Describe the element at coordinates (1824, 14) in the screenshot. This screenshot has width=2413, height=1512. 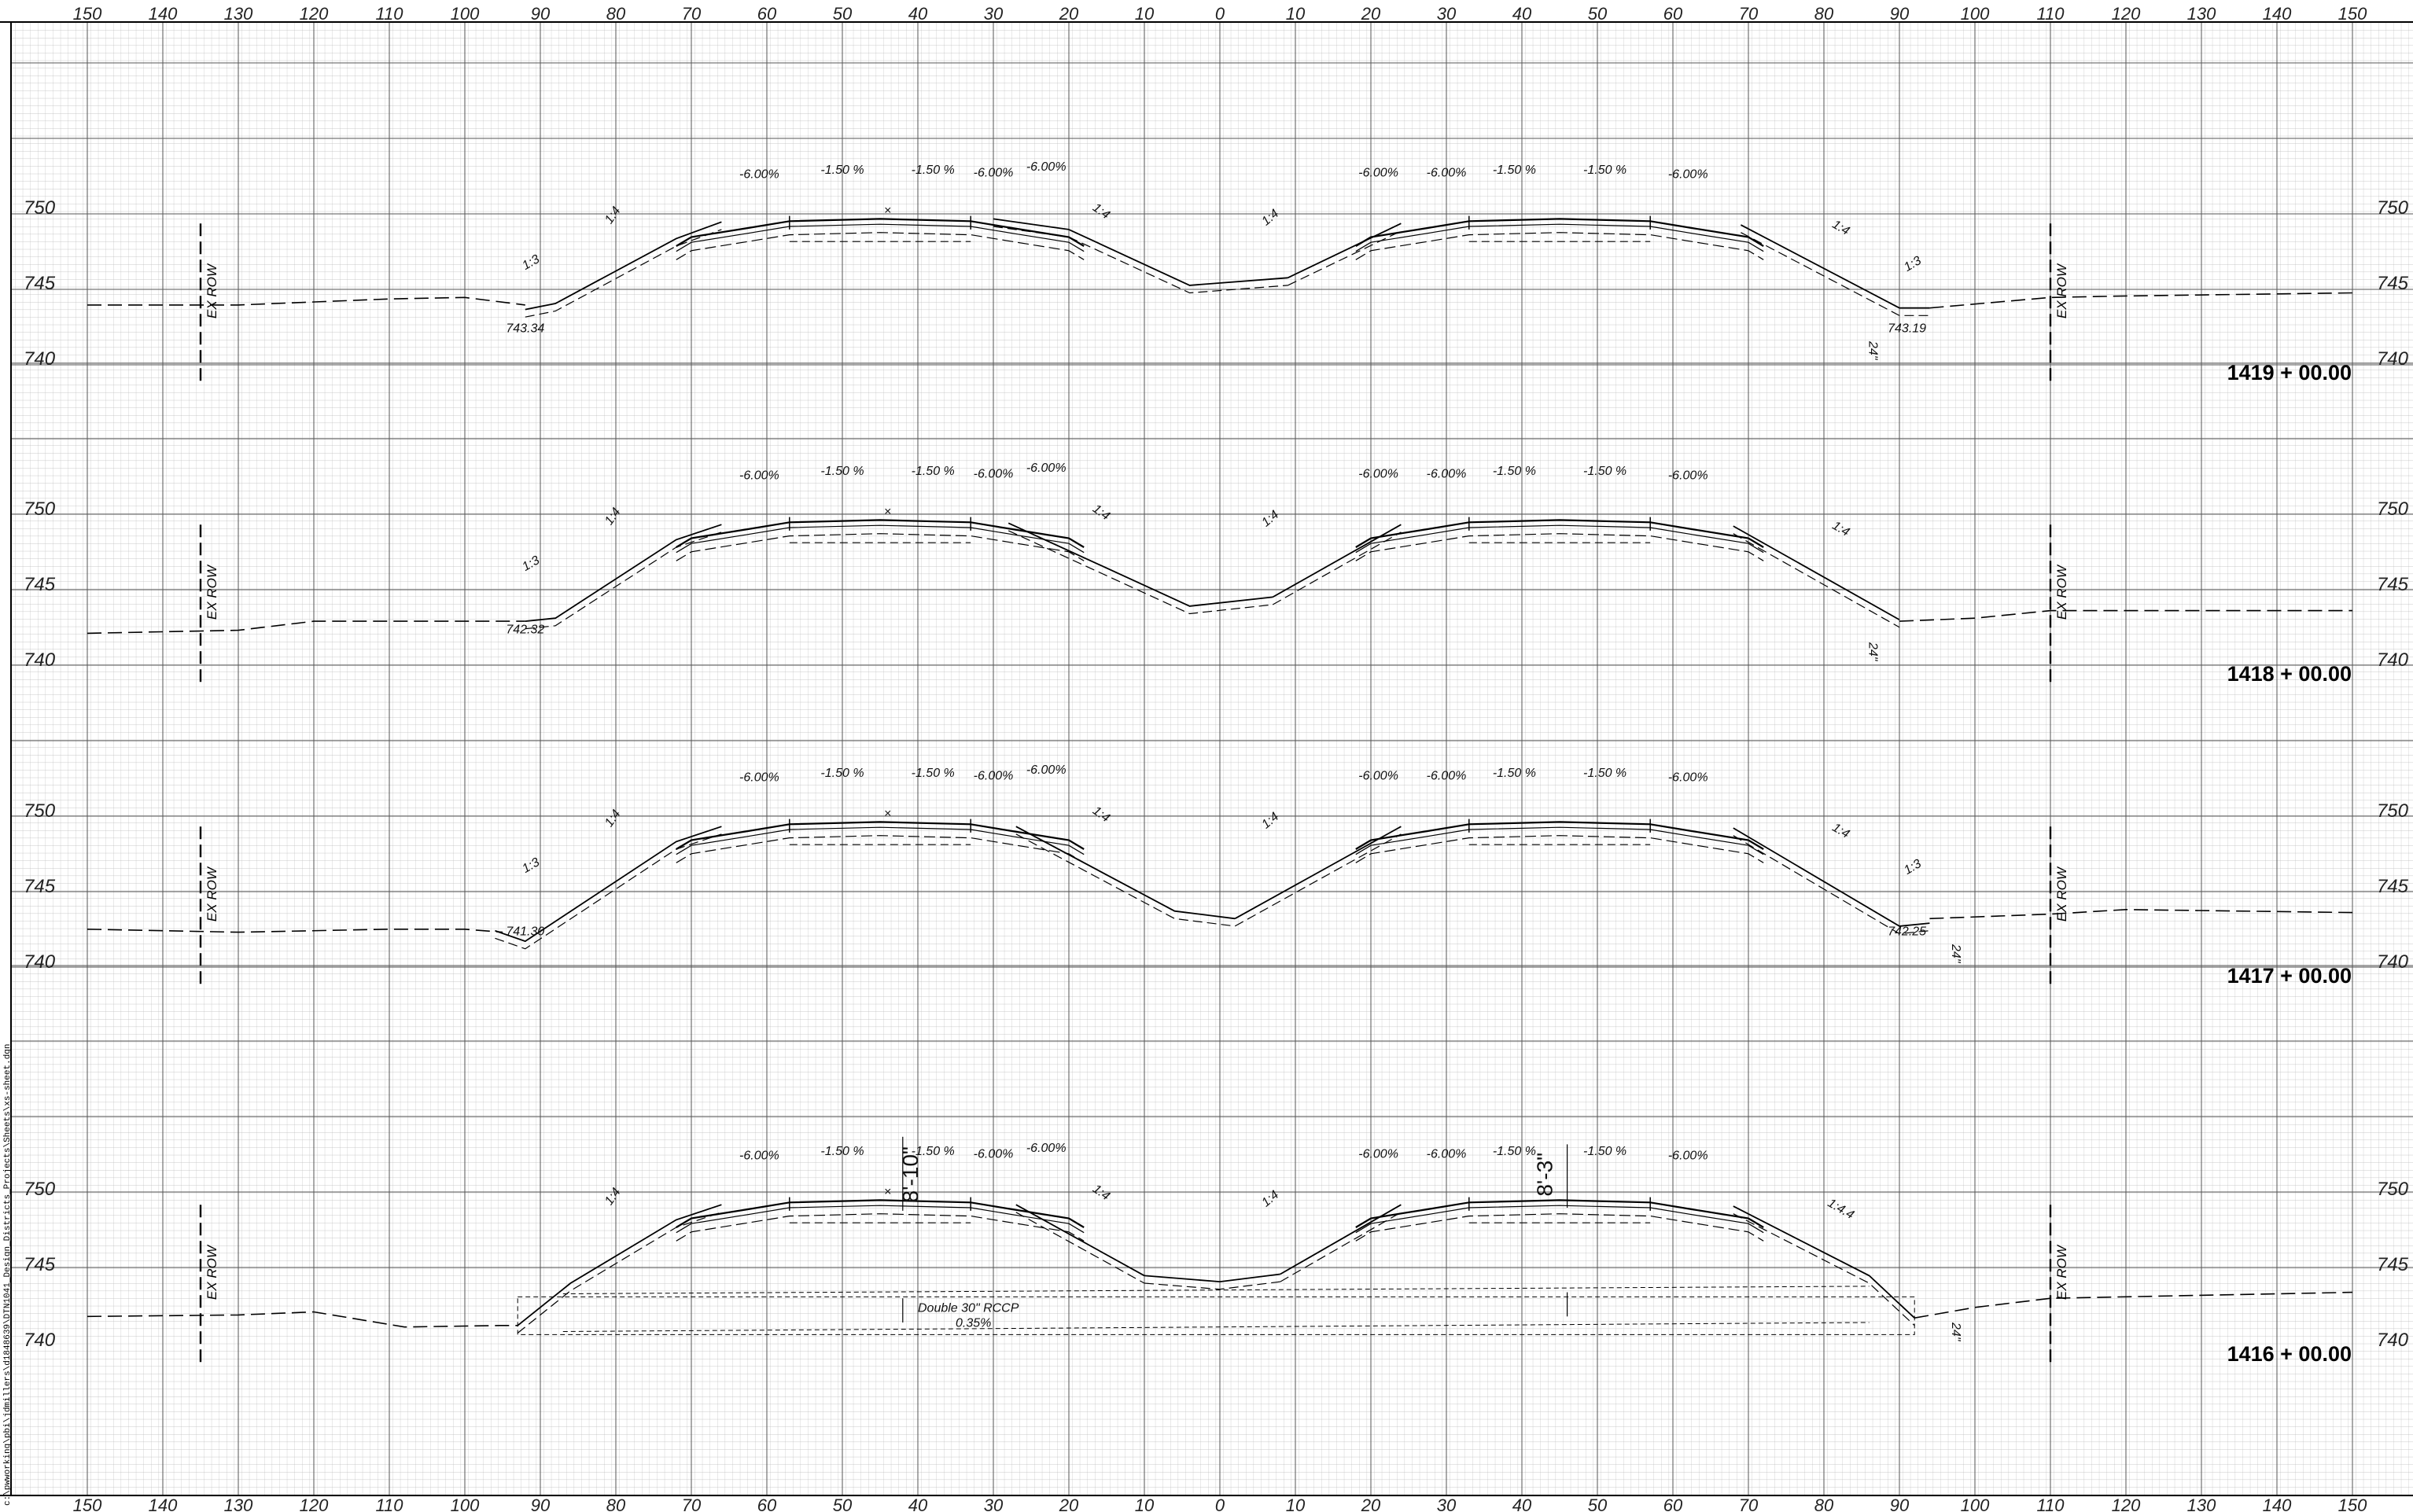
I see `x-axis-label-top: 80` at that location.